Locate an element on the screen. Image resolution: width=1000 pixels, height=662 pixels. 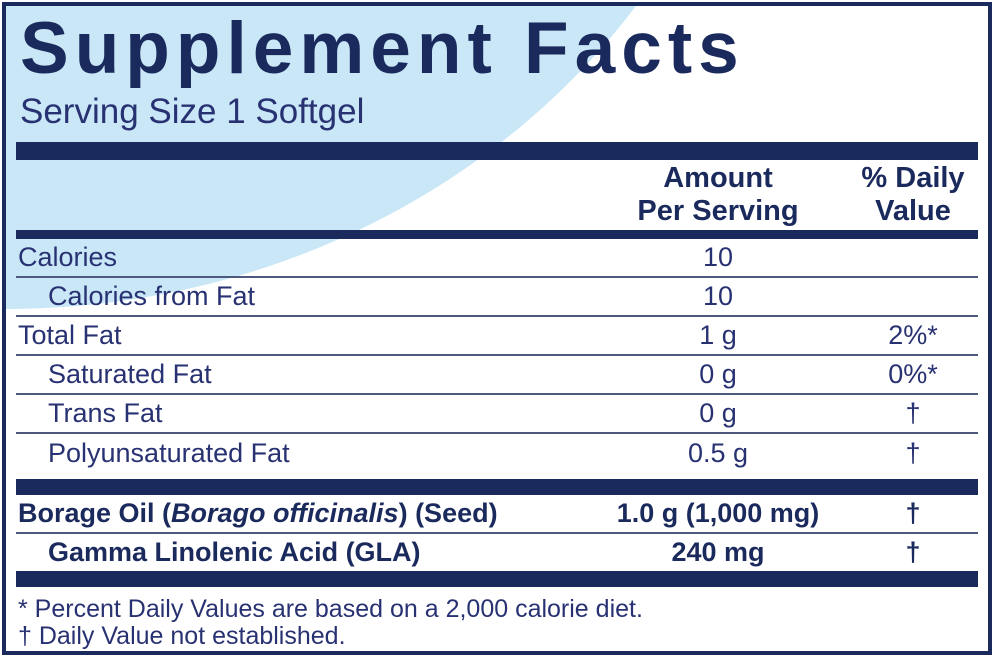
nutrient-row: Saturated Fat 0 g 0%* is located at coordinates (497, 375).